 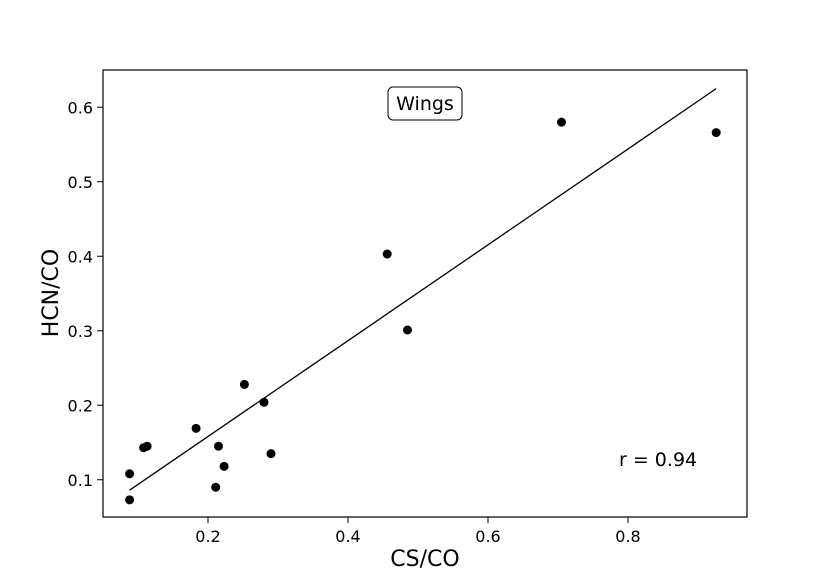 What do you see at coordinates (80, 182) in the screenshot?
I see `y-tick-label: 0.5` at bounding box center [80, 182].